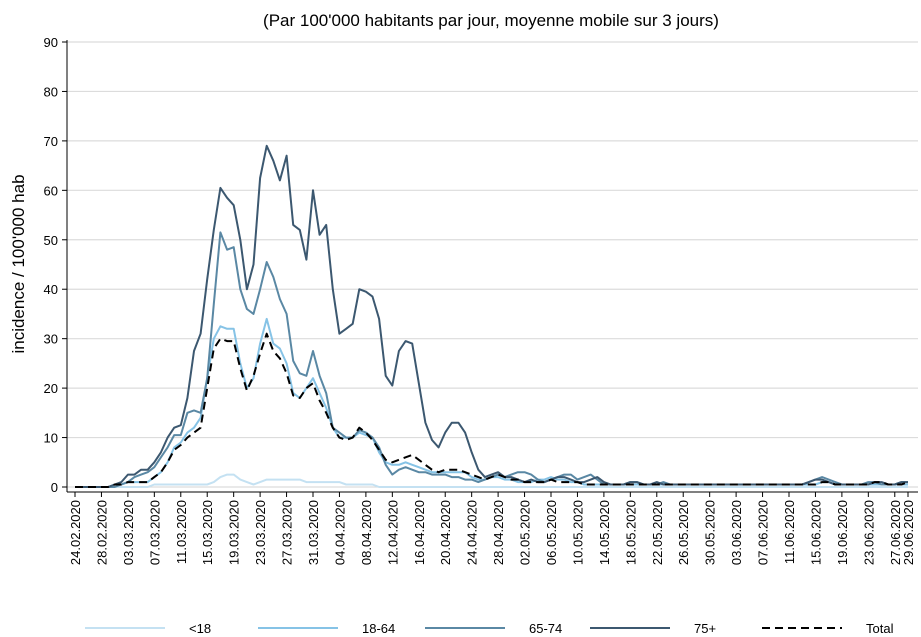  I want to click on x-tick-label: 31.03.2020, so click(313, 532).